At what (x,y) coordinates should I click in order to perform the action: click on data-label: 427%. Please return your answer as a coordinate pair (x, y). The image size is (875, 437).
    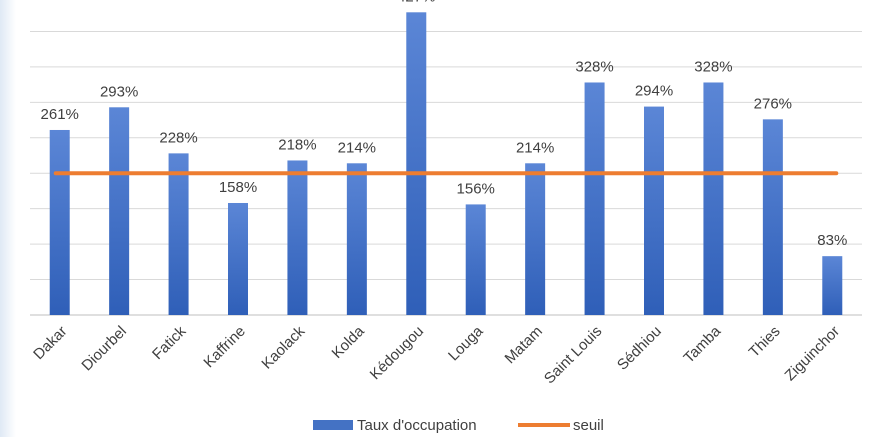
    Looking at the image, I should click on (416, 2).